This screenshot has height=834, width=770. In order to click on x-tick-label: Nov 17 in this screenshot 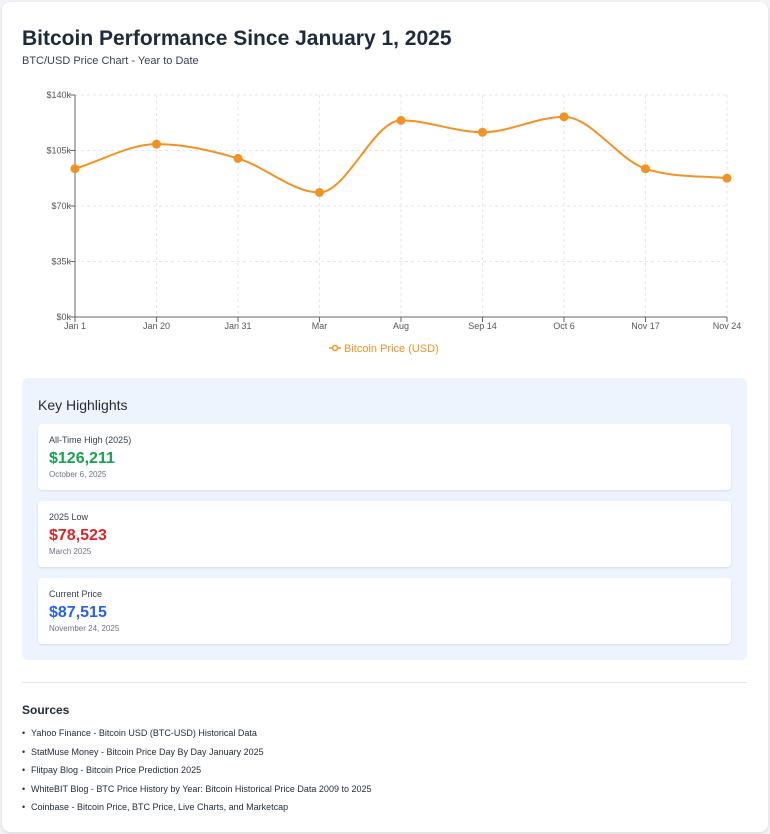, I will do `click(645, 326)`.